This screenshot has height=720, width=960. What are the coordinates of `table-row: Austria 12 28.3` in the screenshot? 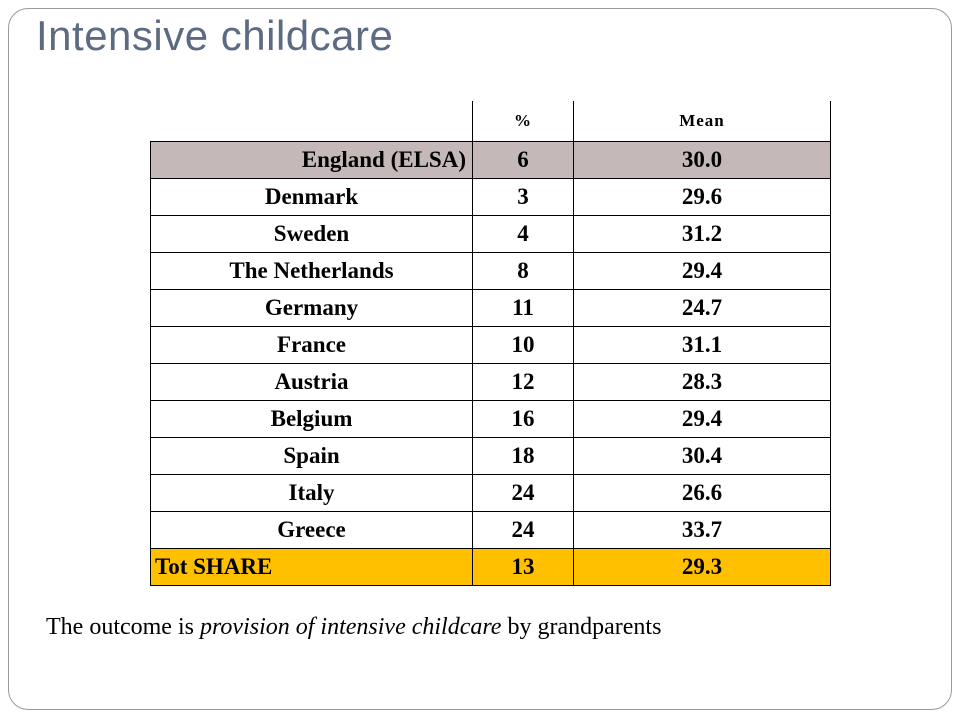 It's located at (490, 381).